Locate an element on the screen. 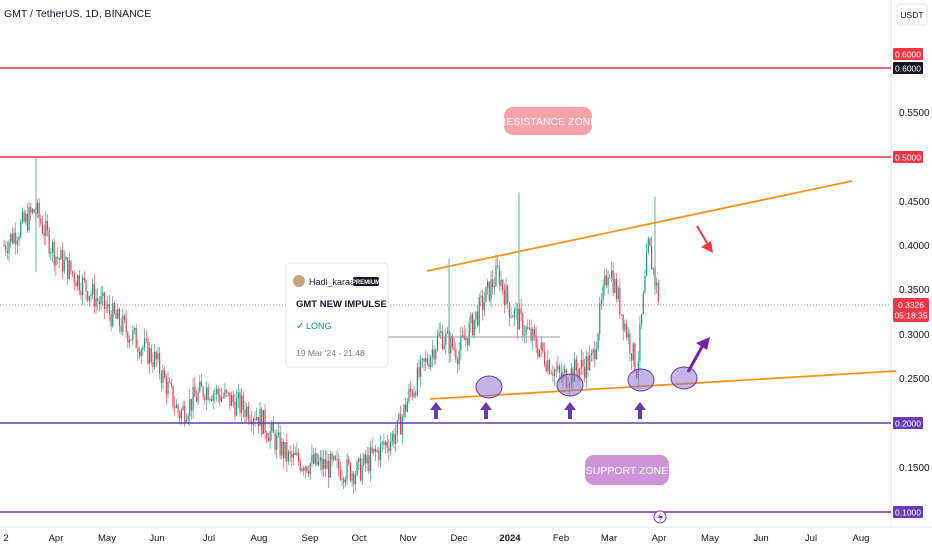  premium-badge is located at coordinates (366, 281).